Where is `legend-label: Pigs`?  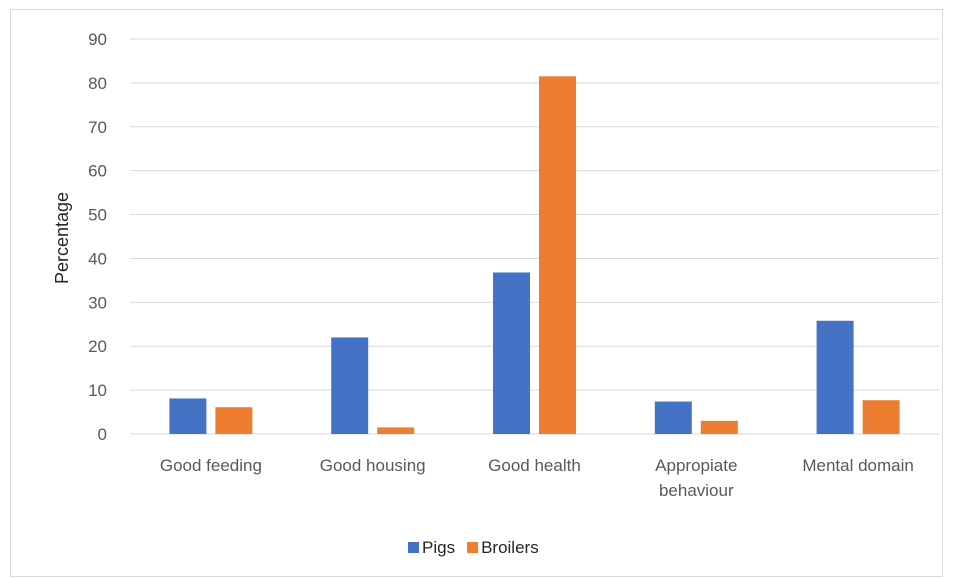
legend-label: Pigs is located at coordinates (438, 547).